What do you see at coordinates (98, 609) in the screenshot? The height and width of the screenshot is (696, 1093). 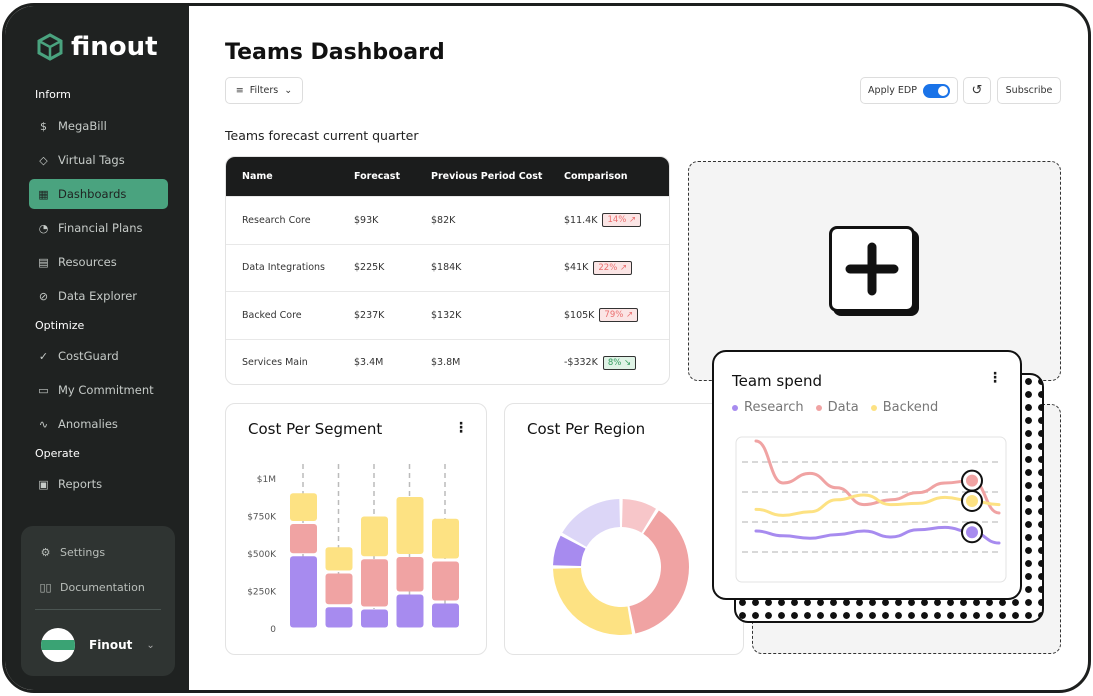 I see `divider` at bounding box center [98, 609].